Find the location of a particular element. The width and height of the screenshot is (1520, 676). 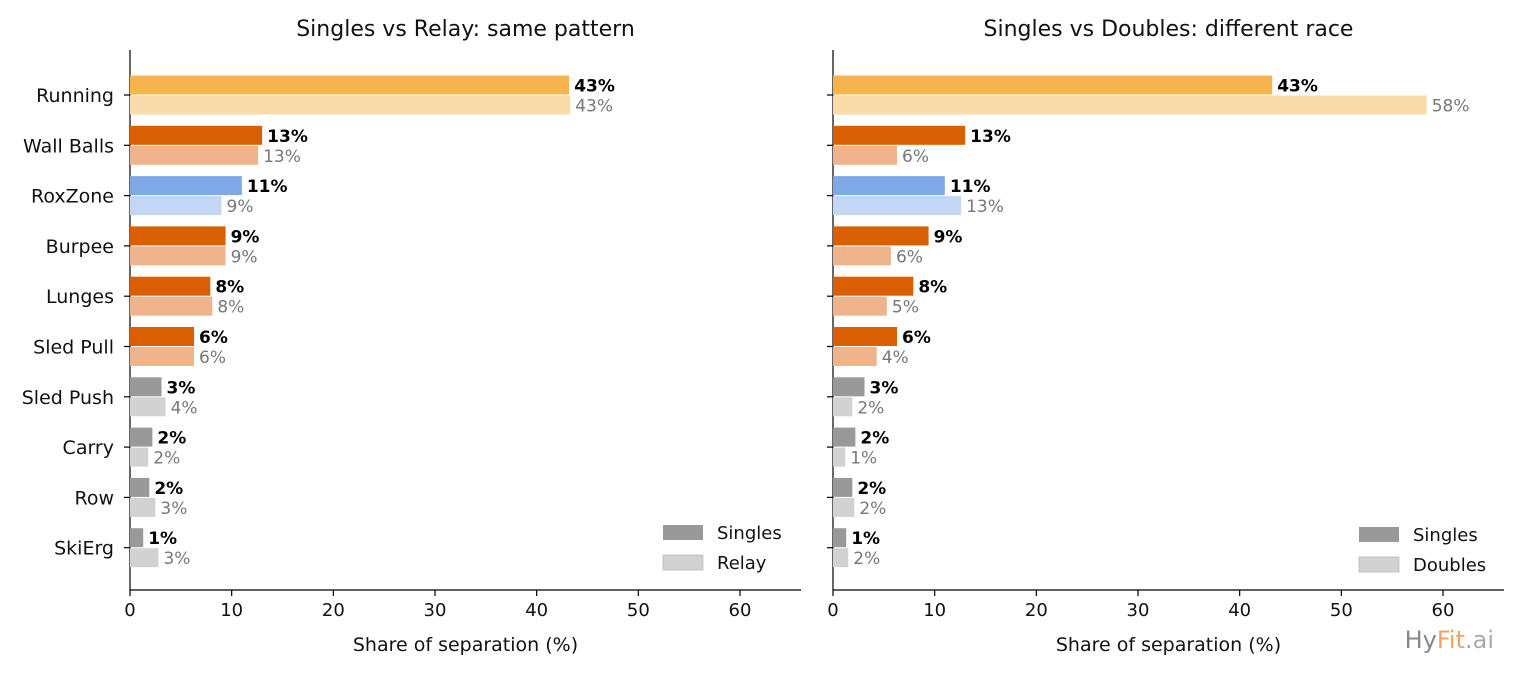

panel2-x-tick-label: 20 is located at coordinates (1036, 610).